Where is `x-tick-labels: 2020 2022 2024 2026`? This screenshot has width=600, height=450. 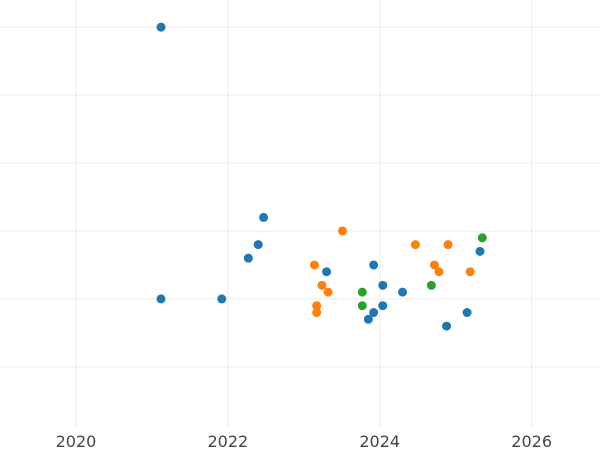
x-tick-labels: 2020 2022 2024 2026 is located at coordinates (304, 441).